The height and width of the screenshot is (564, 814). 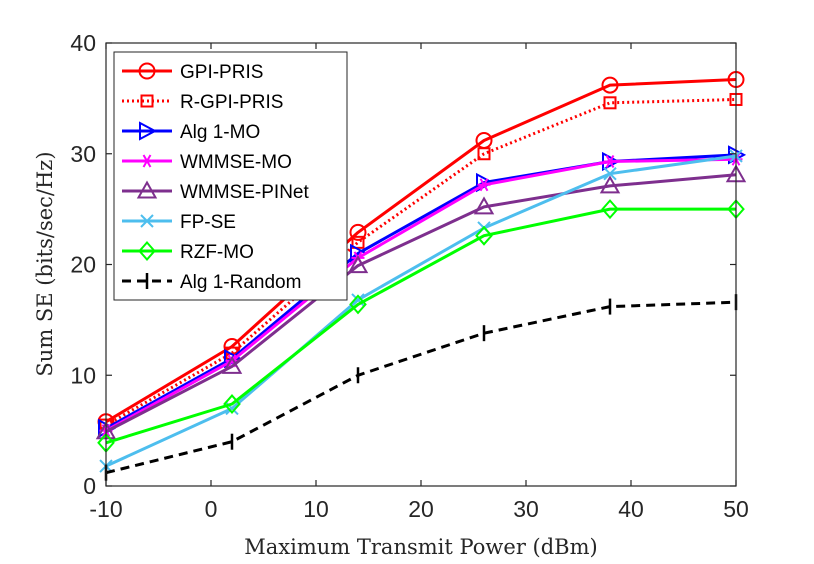 I want to click on legend-entry: WMMSE-PINet, so click(x=216, y=191).